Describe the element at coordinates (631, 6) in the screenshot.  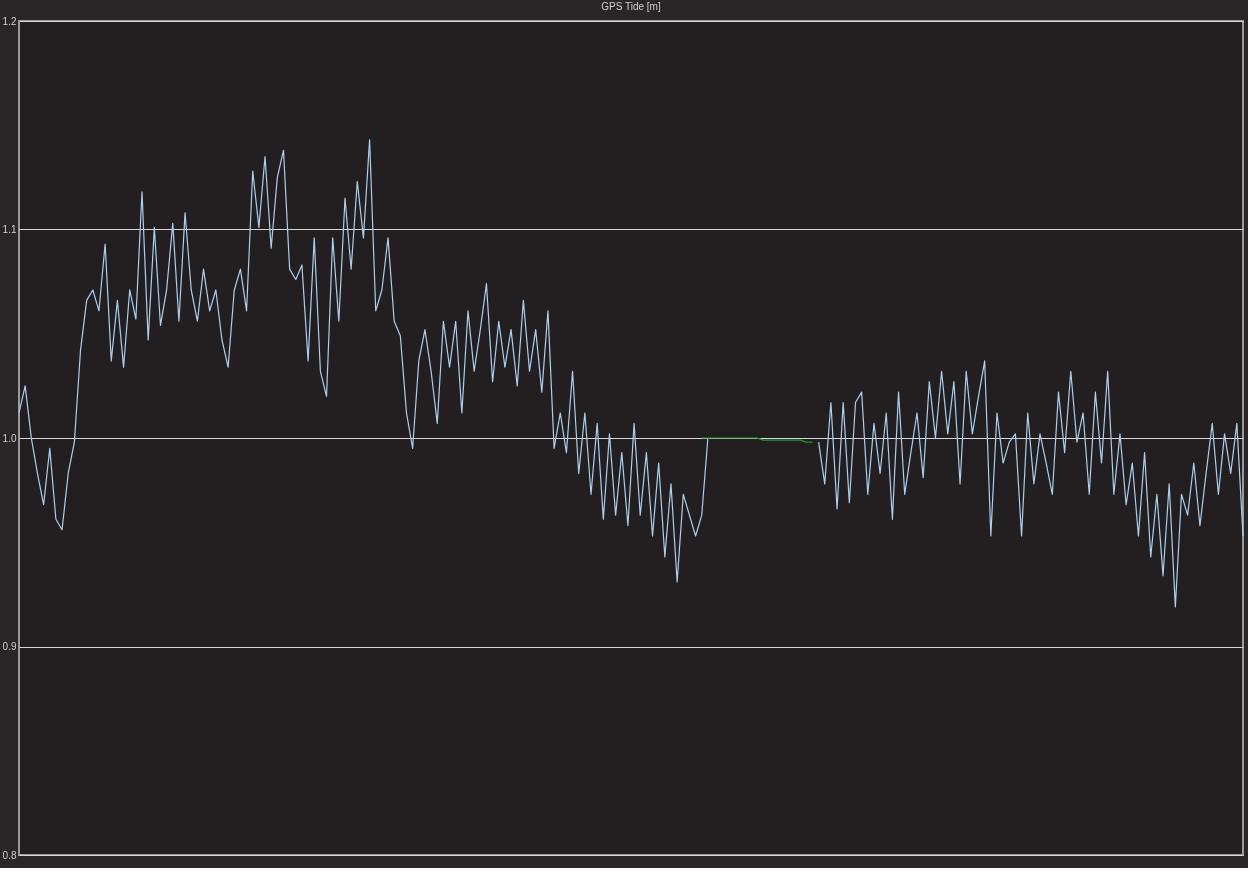
I see `chart-title: GPS Tide [m]` at that location.